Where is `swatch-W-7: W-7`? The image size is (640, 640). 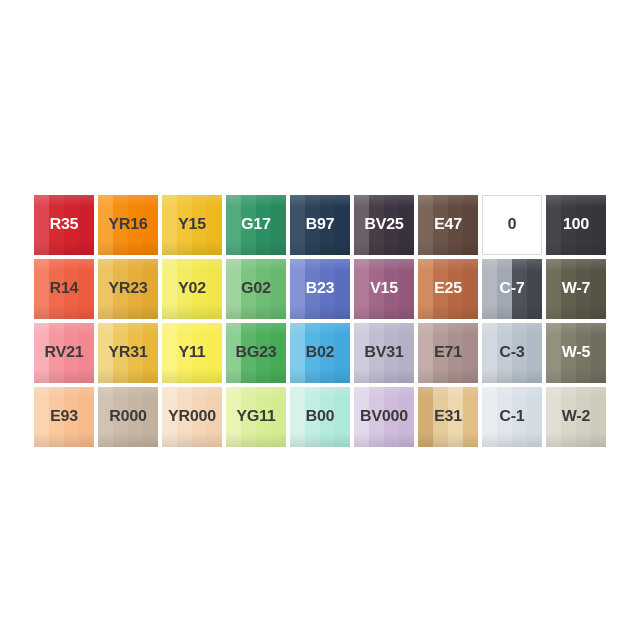 swatch-W-7: W-7 is located at coordinates (576, 289).